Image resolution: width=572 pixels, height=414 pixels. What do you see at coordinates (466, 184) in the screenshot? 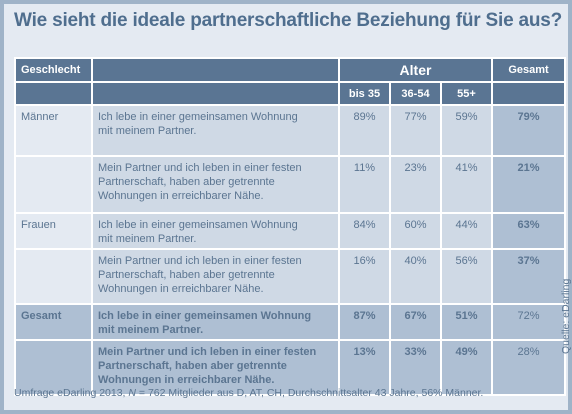
I see `row-value-55plus: 41%` at bounding box center [466, 184].